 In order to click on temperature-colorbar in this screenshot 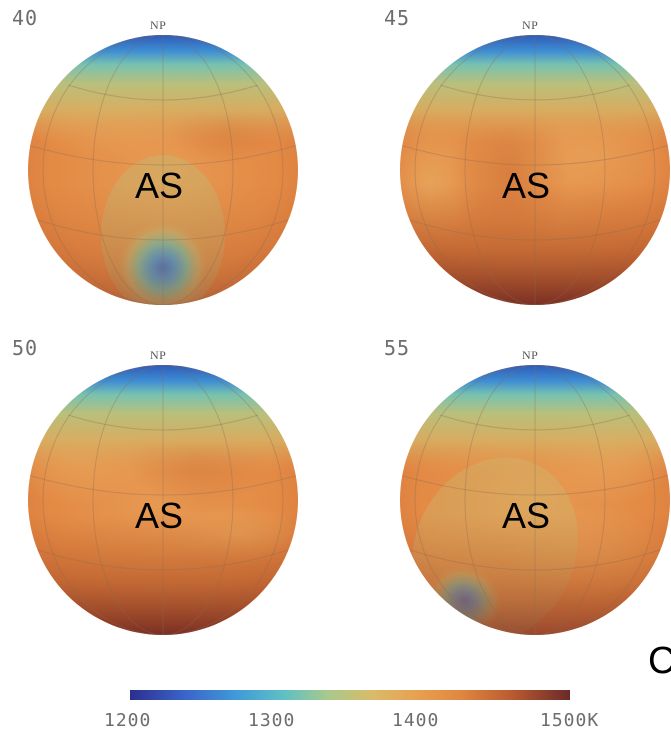, I will do `click(350, 695)`.